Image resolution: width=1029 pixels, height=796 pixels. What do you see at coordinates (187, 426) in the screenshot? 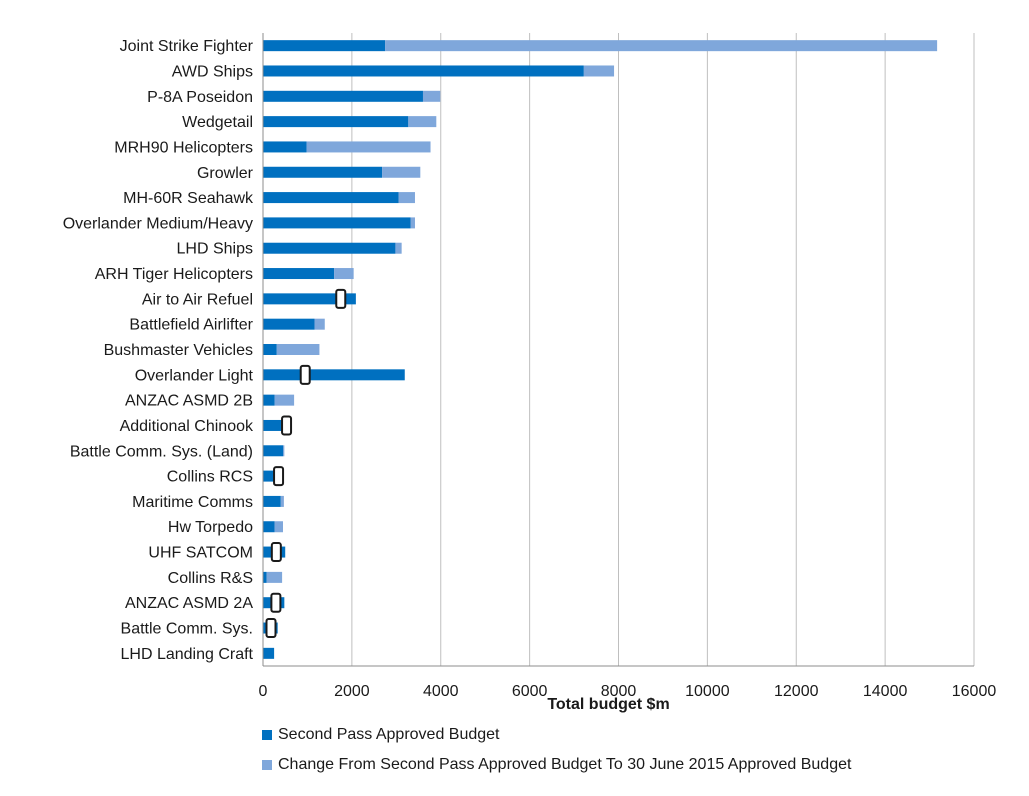
I see `category-label: Additional Chinook` at bounding box center [187, 426].